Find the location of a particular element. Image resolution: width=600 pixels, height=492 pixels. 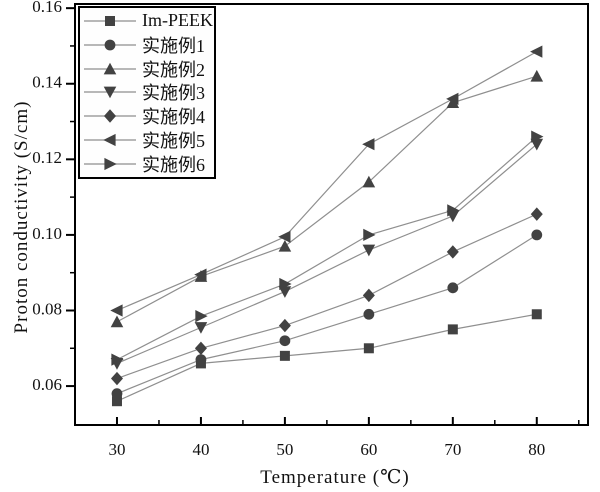

legend-marker-triangle-left is located at coordinates (110, 140).